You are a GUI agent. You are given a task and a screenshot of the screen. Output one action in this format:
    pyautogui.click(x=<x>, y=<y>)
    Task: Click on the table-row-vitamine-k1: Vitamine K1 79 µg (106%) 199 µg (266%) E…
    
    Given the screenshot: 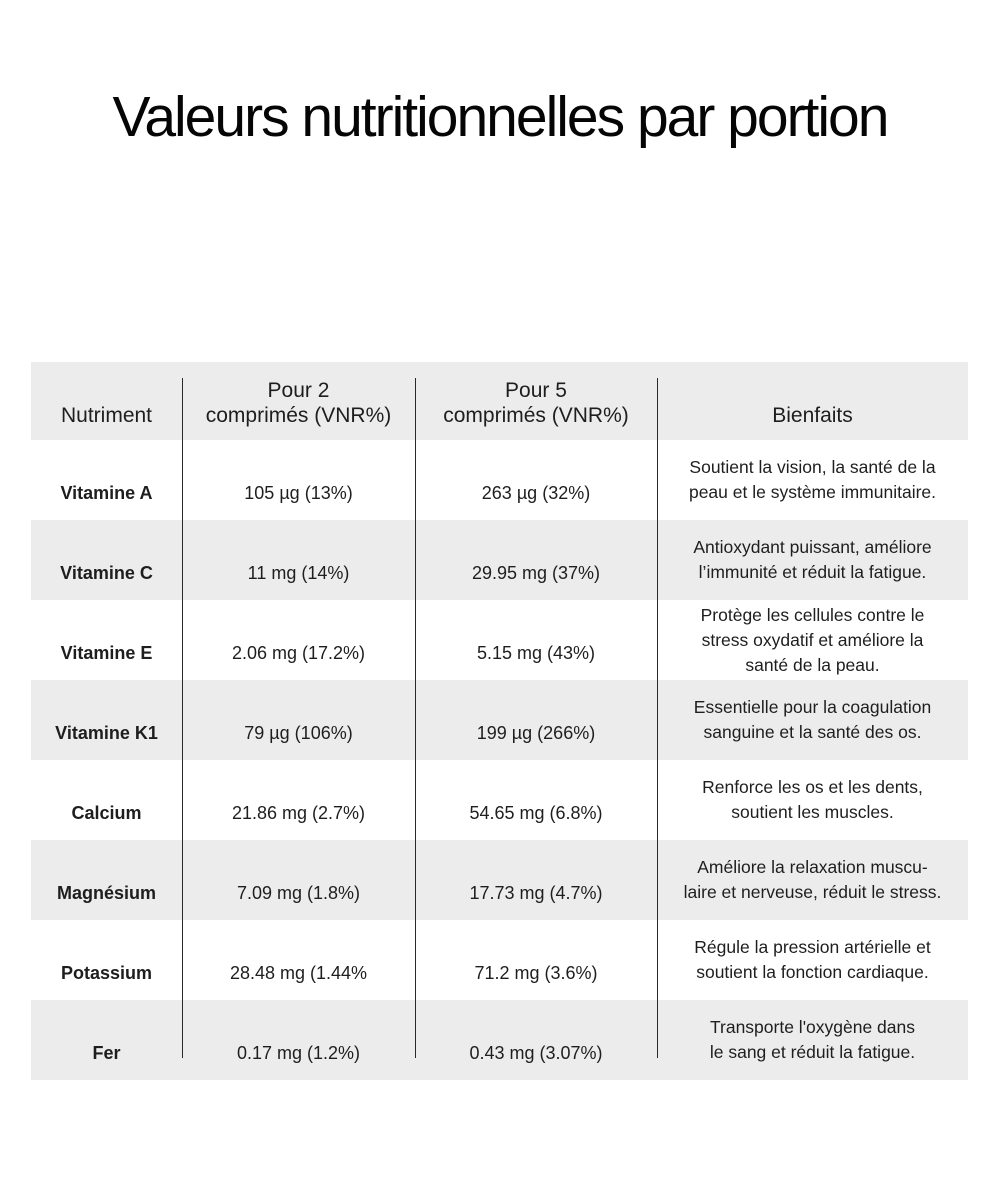 What is the action you would take?
    pyautogui.click(x=499, y=720)
    